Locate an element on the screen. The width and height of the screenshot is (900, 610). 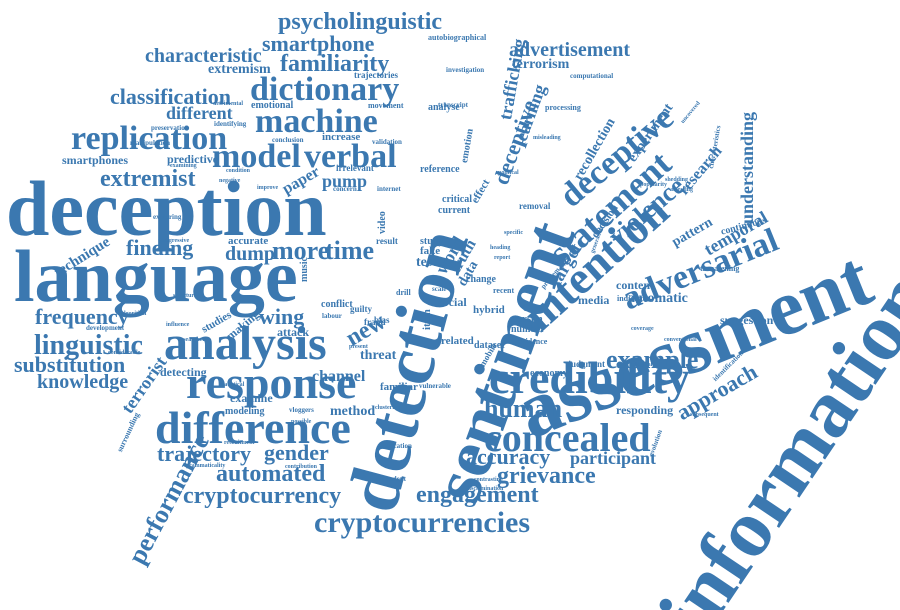
word-familiar: familiar is located at coordinates (399, 387).